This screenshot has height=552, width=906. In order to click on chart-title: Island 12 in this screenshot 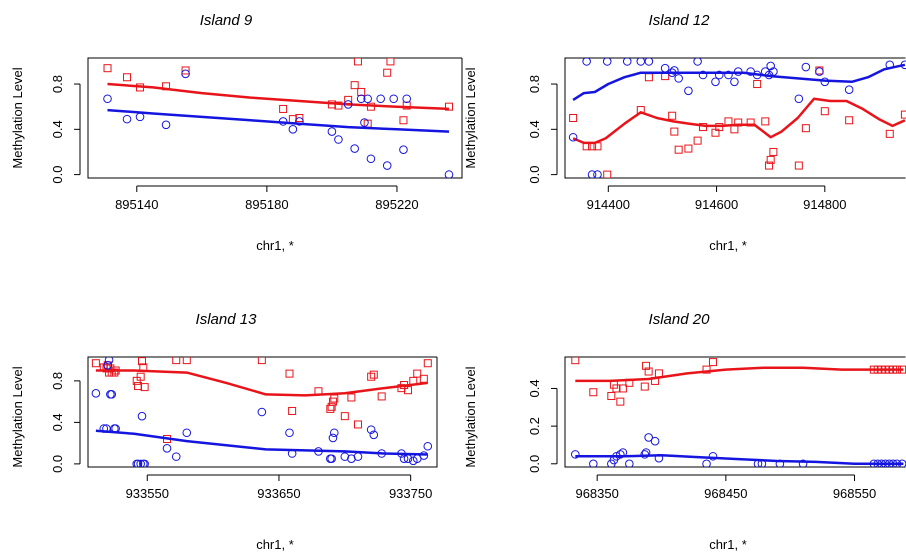, I will do `click(680, 20)`.